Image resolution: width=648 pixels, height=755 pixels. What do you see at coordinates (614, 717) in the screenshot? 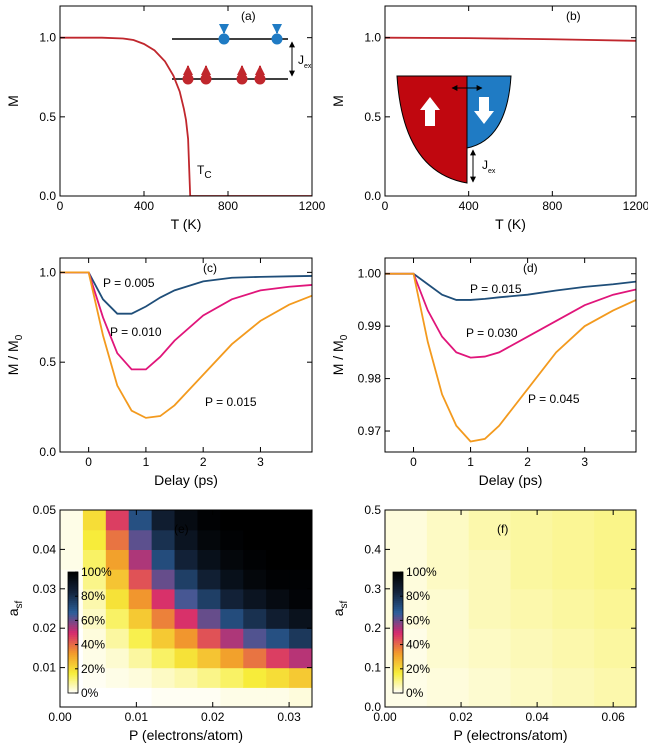
I see `x-tick-label: 0.06` at bounding box center [614, 717].